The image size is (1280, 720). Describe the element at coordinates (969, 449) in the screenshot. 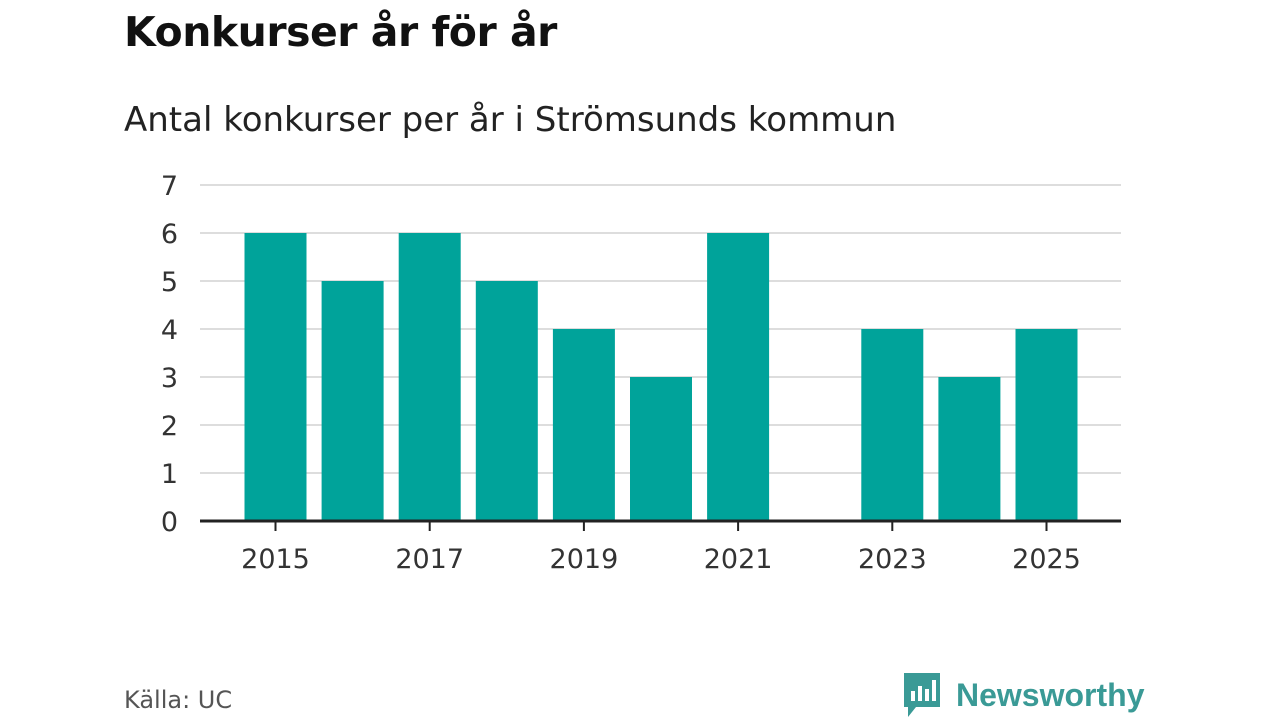

I see `bar-2024` at that location.